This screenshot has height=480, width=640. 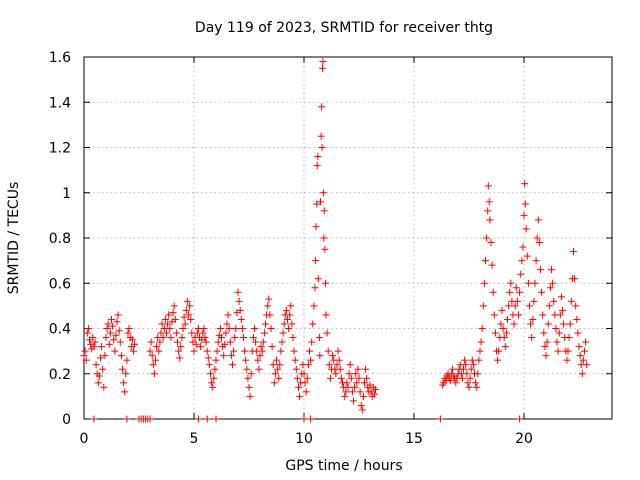 What do you see at coordinates (343, 466) in the screenshot?
I see `x-axis-label: GPS time / hours` at bounding box center [343, 466].